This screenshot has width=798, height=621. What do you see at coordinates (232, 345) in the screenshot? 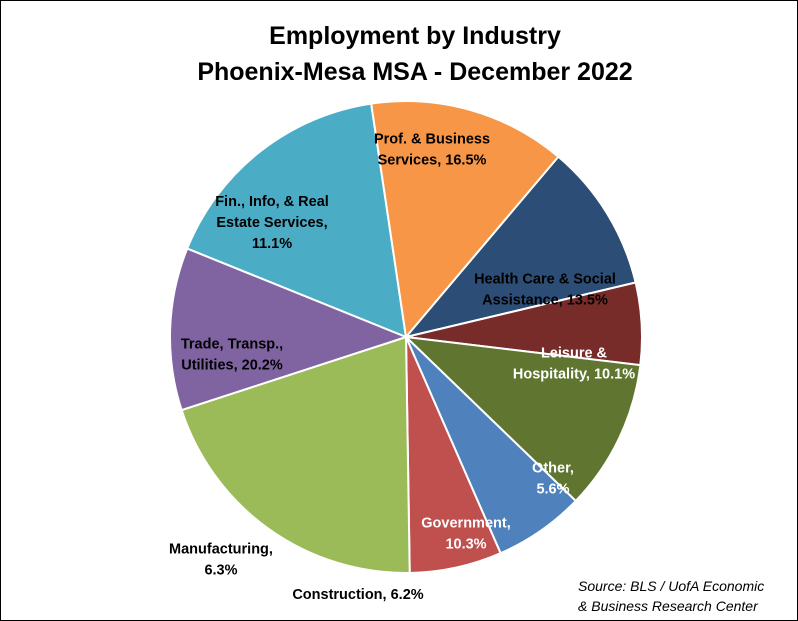
I see `slice-label-line: Trade, Transp.,` at bounding box center [232, 345].